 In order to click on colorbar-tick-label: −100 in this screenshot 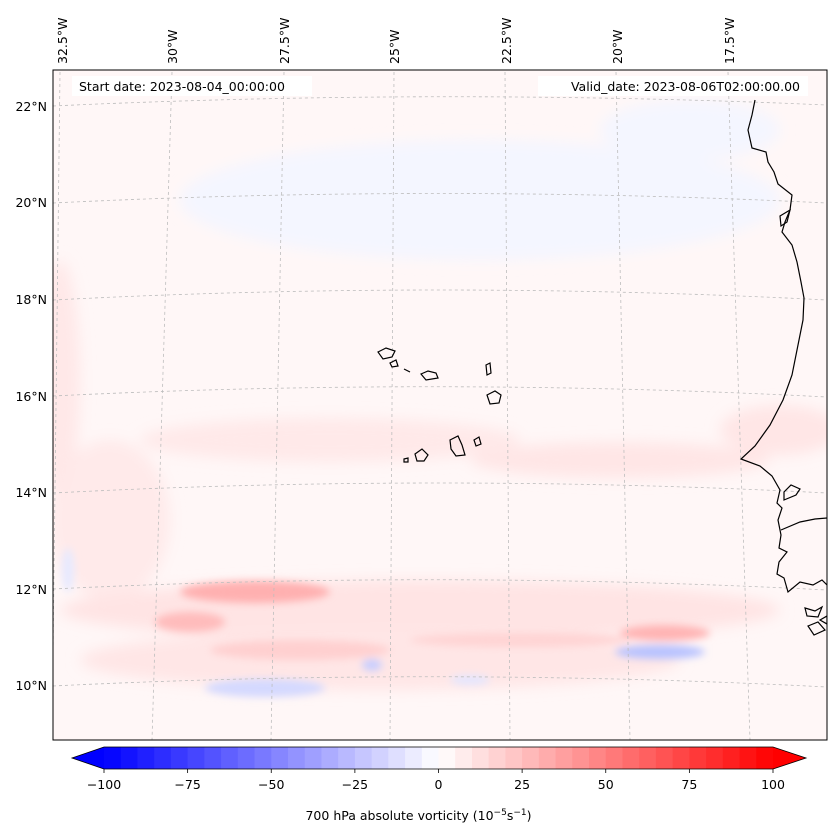, I will do `click(104, 784)`.